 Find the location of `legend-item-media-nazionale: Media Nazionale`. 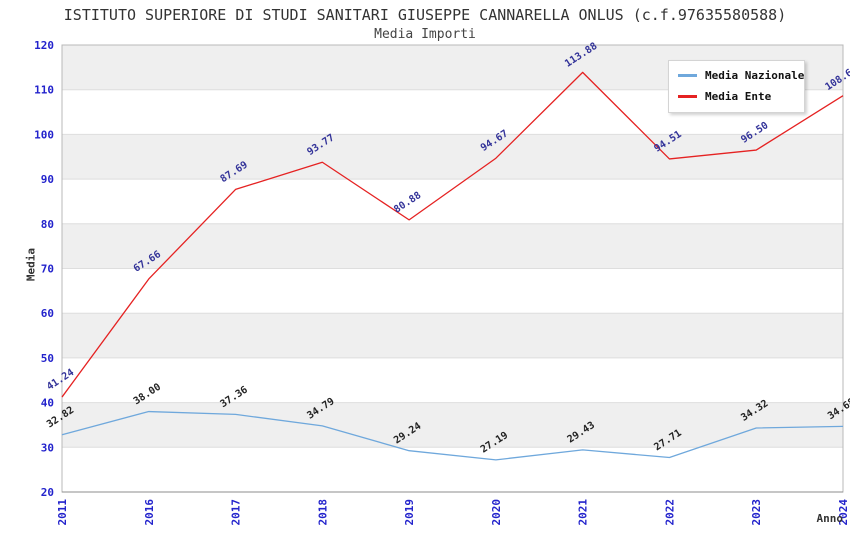

legend-item-media-nazionale: Media Nazionale is located at coordinates (741, 75).